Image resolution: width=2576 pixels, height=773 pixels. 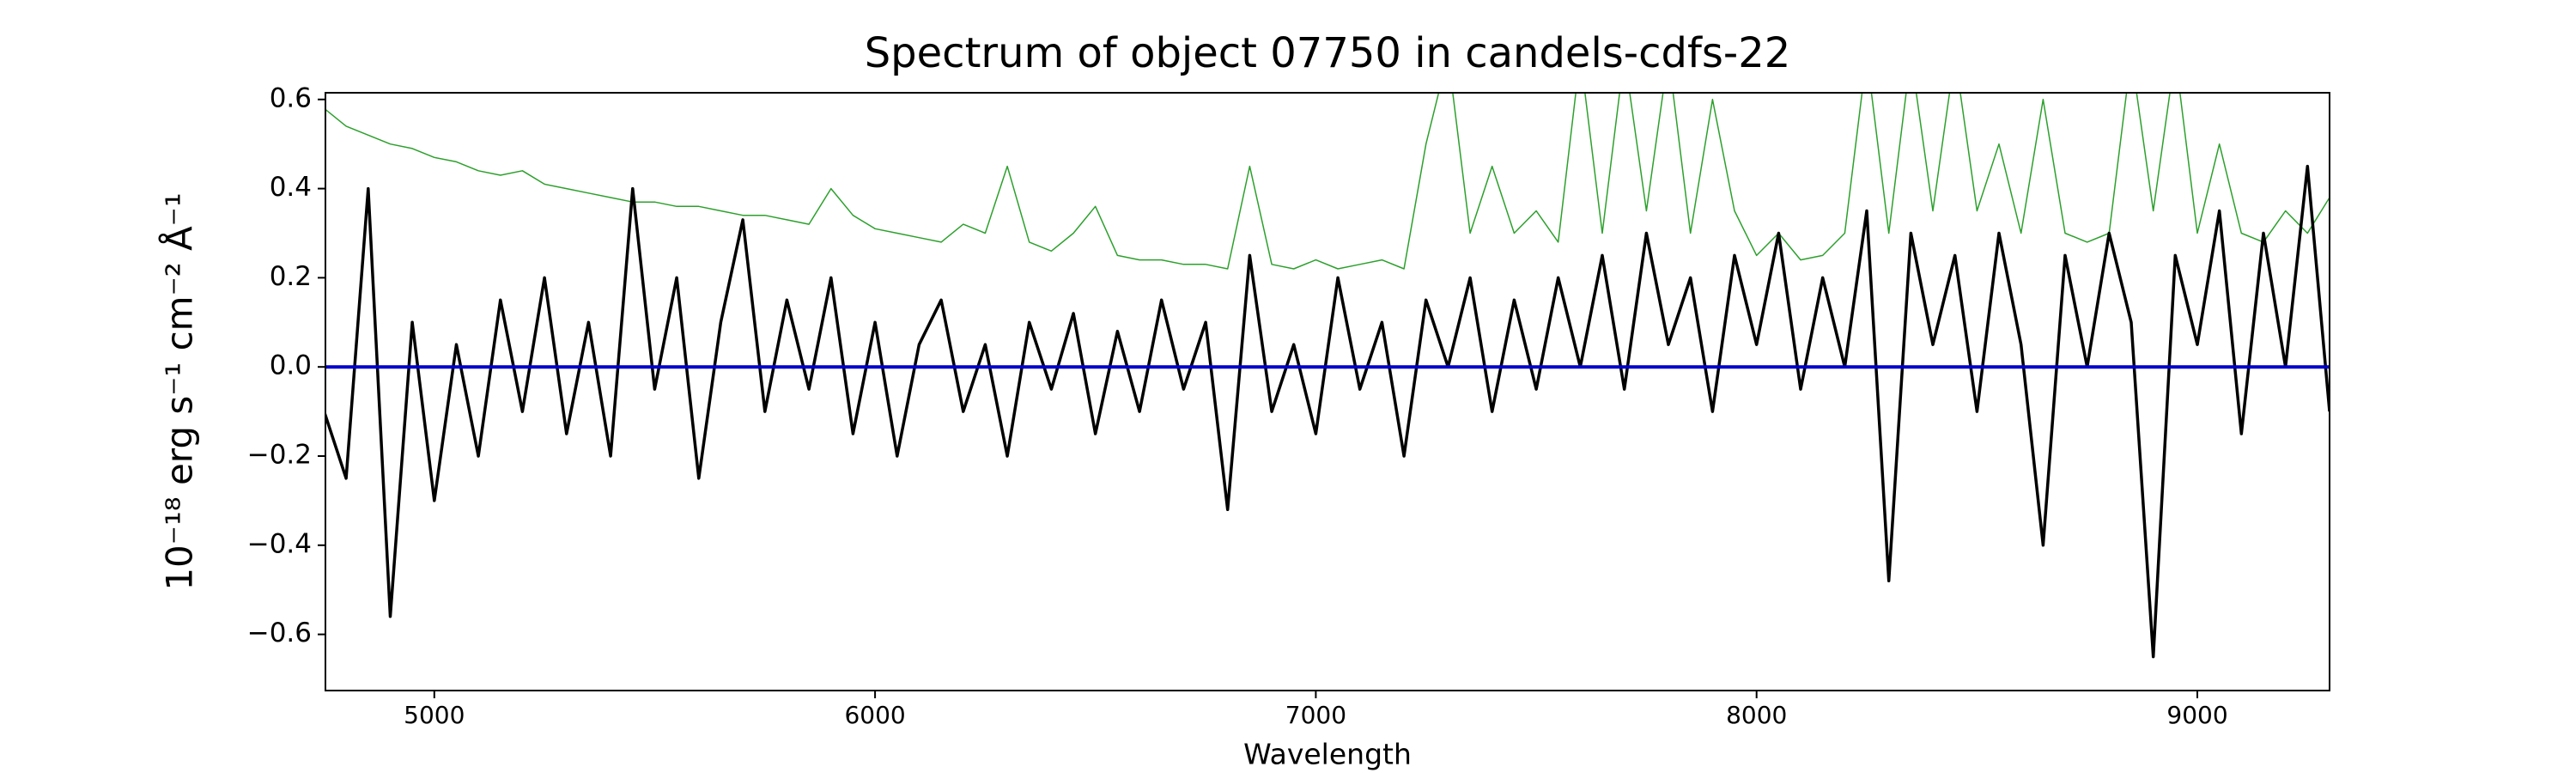 I want to click on y-tick-label: −0.2, so click(x=280, y=454).